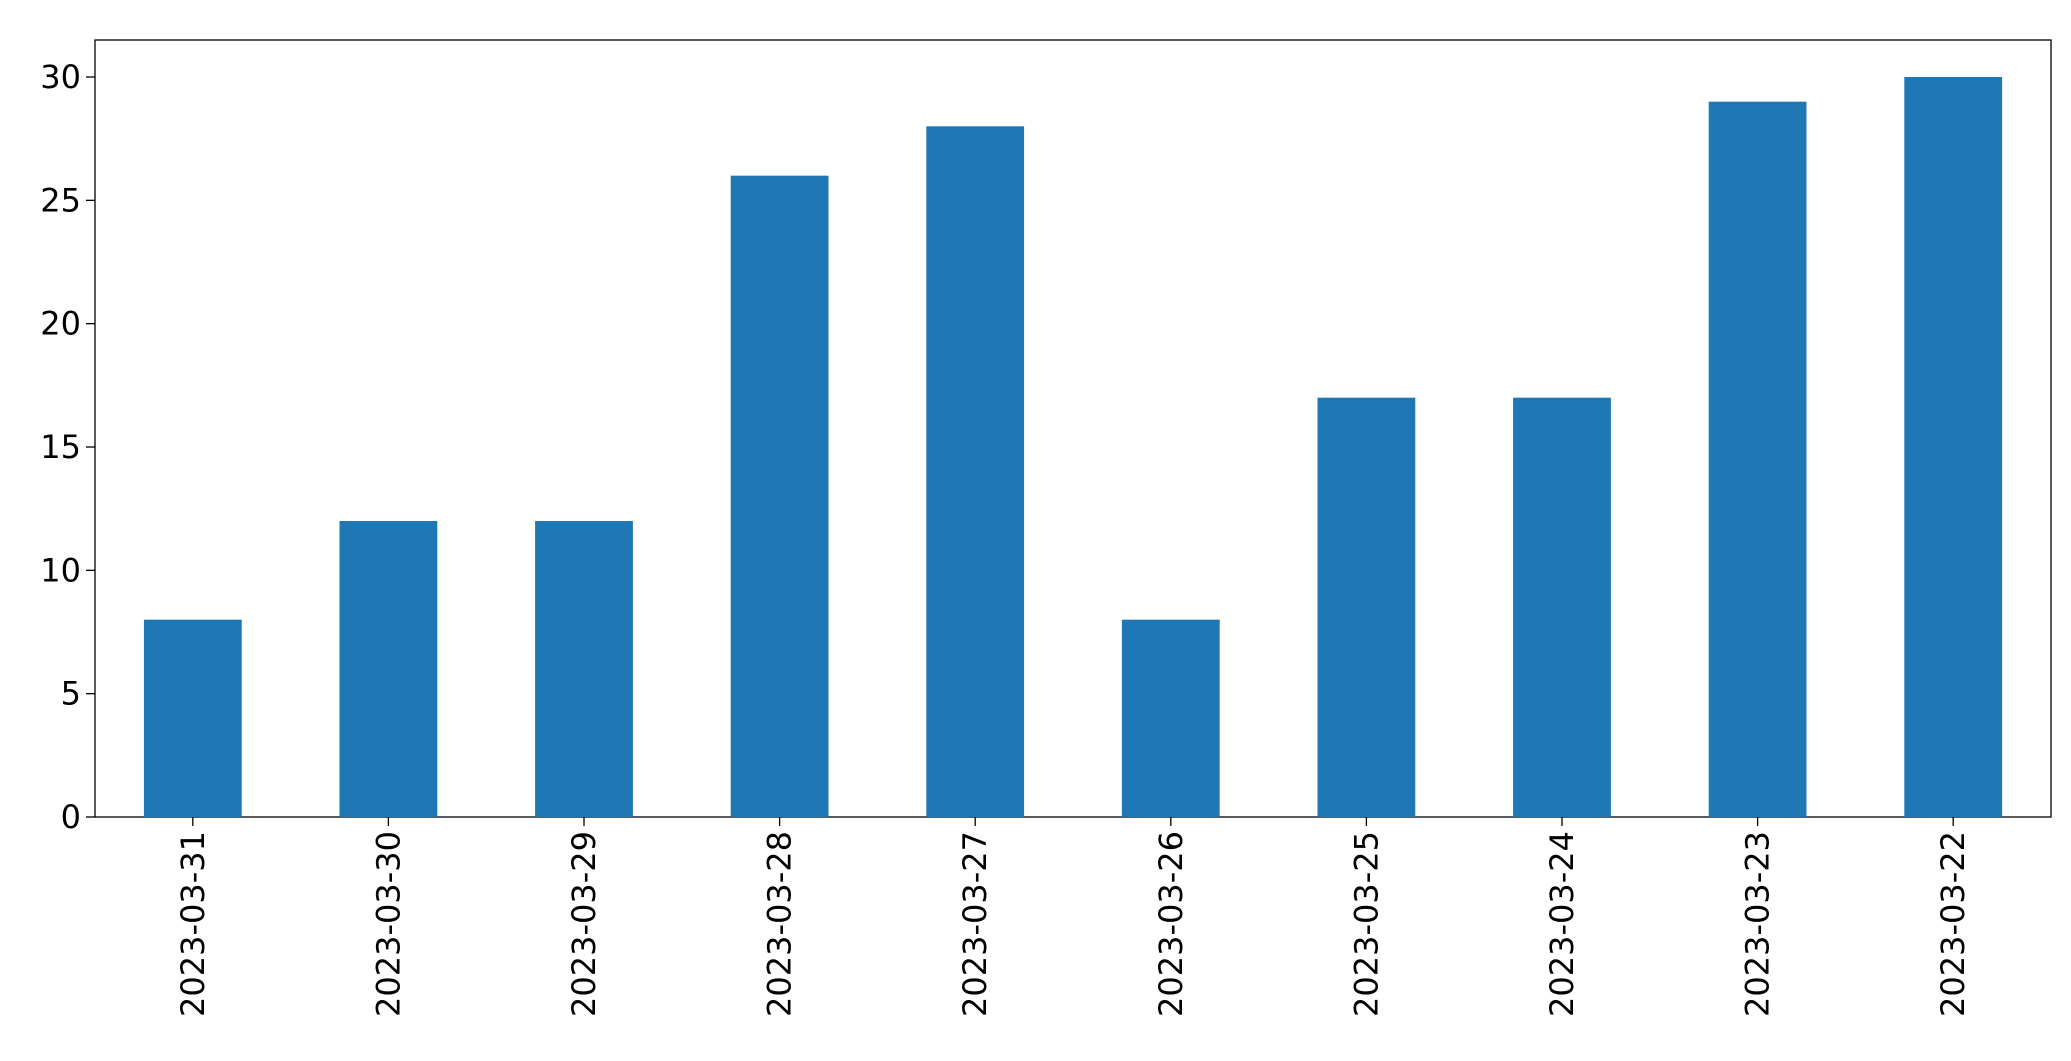 Image resolution: width=2071 pixels, height=1061 pixels. I want to click on x-tick-label: 2023-03-31, so click(193, 924).